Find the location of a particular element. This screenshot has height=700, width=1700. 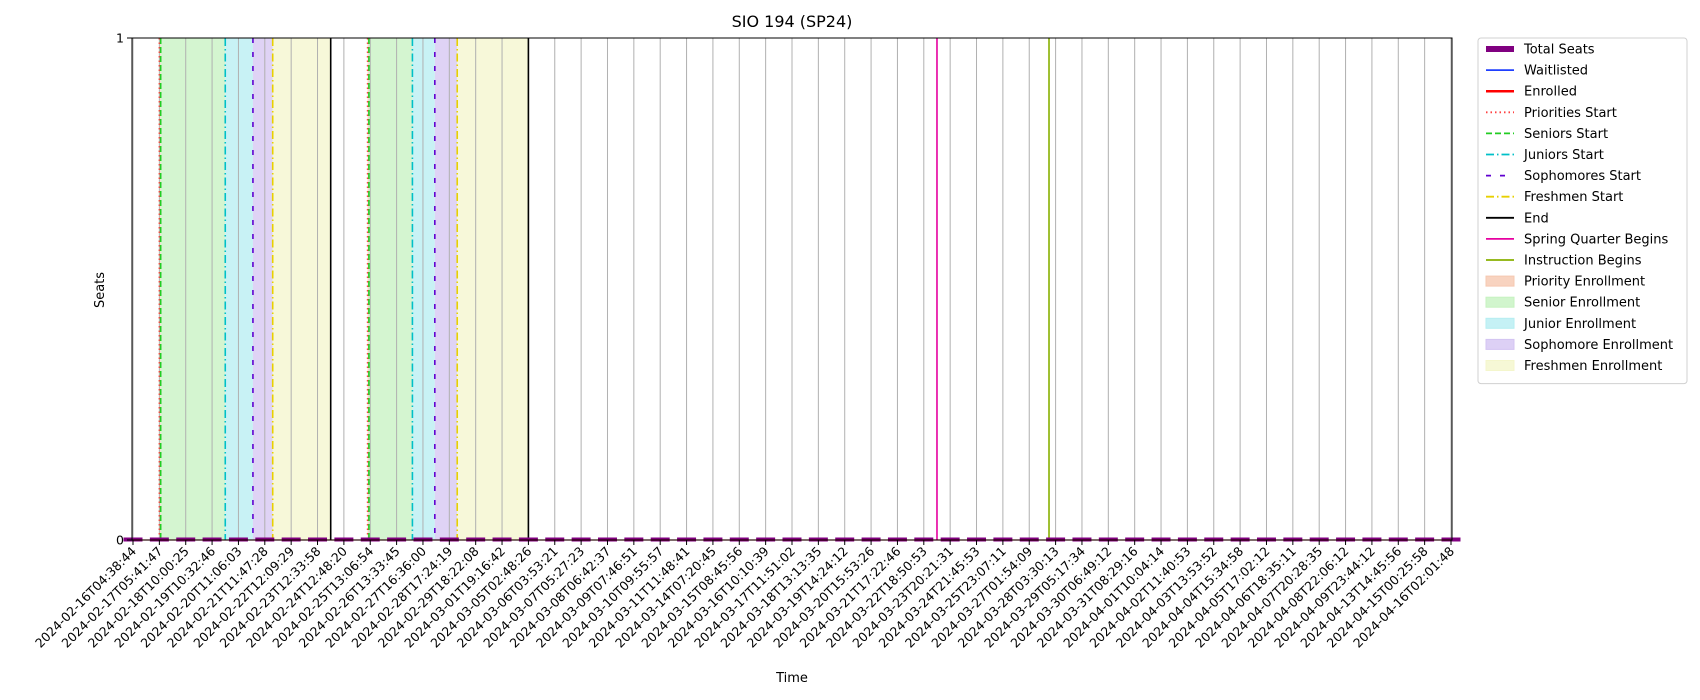

legend-label: Juniors Start is located at coordinates (1563, 155).